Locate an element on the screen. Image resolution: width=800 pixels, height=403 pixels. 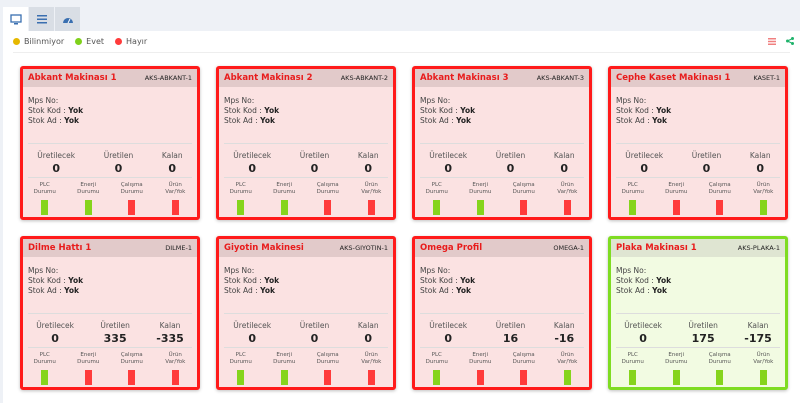
list-view-icon is located at coordinates (772, 41).